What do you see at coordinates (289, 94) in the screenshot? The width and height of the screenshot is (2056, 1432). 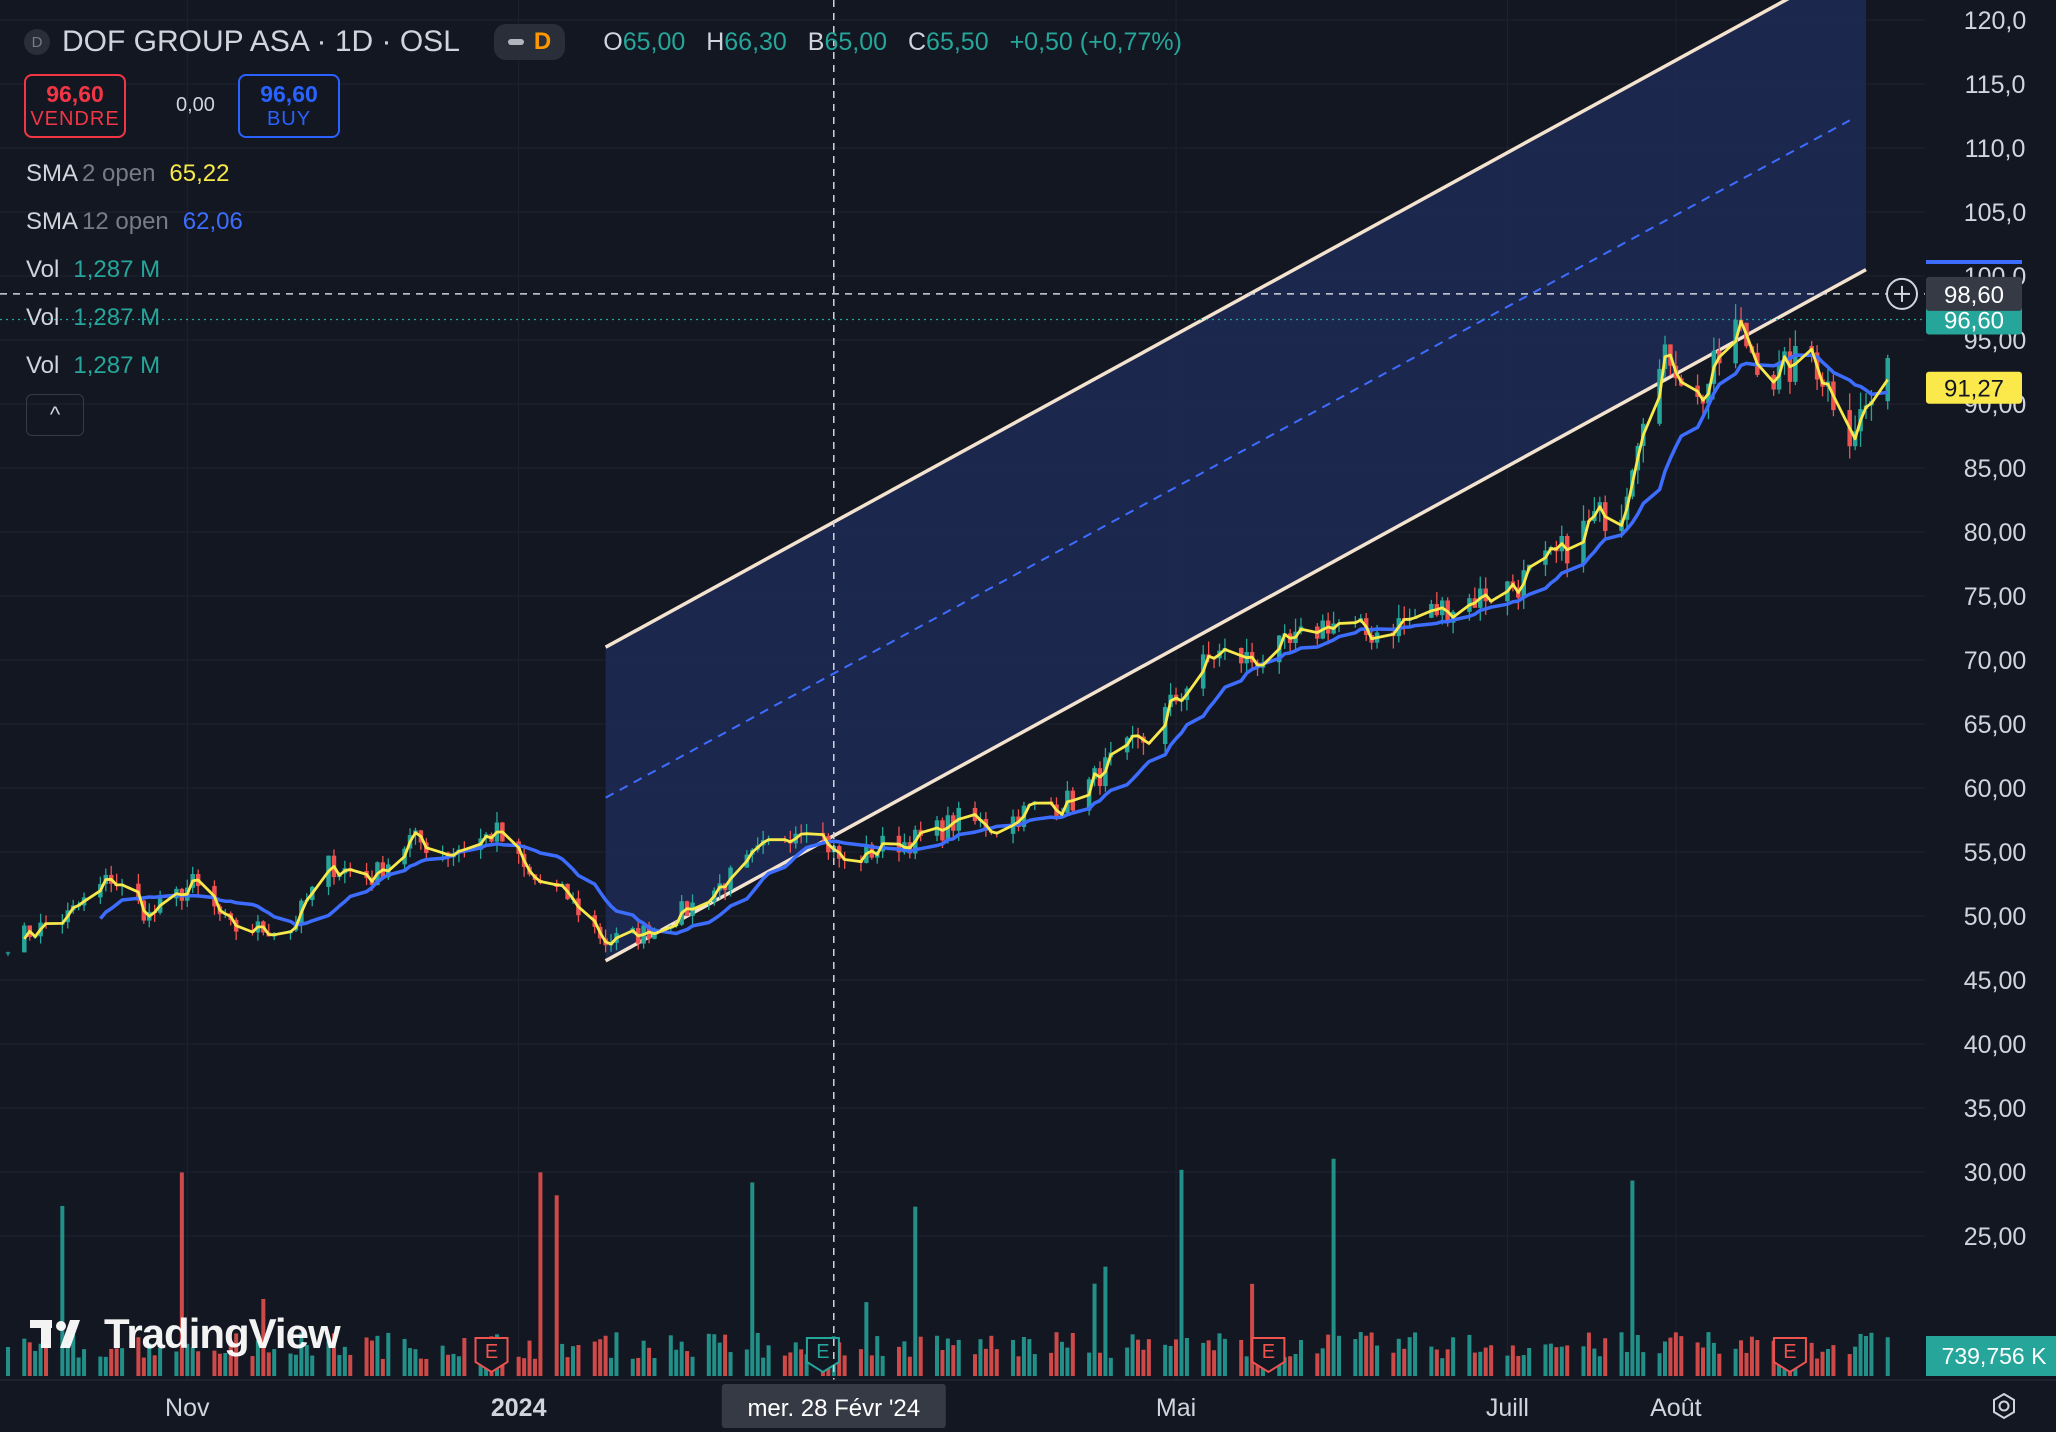 I see `buy-price: 96,60` at bounding box center [289, 94].